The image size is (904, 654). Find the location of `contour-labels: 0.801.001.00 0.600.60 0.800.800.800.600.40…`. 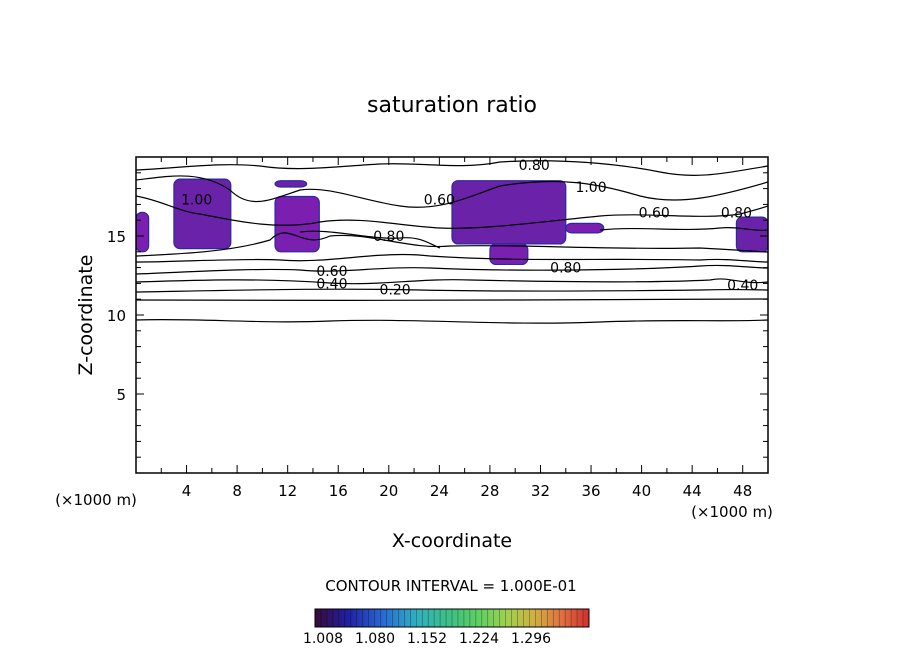

contour-labels: 0.801.001.00 0.600.60 0.800.800.800.600.40… is located at coordinates (469, 228).